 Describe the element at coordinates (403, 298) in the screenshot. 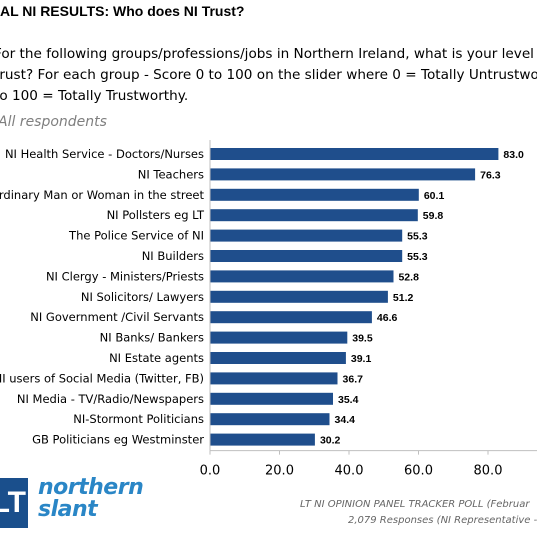

I see `data-label: 51.2` at that location.